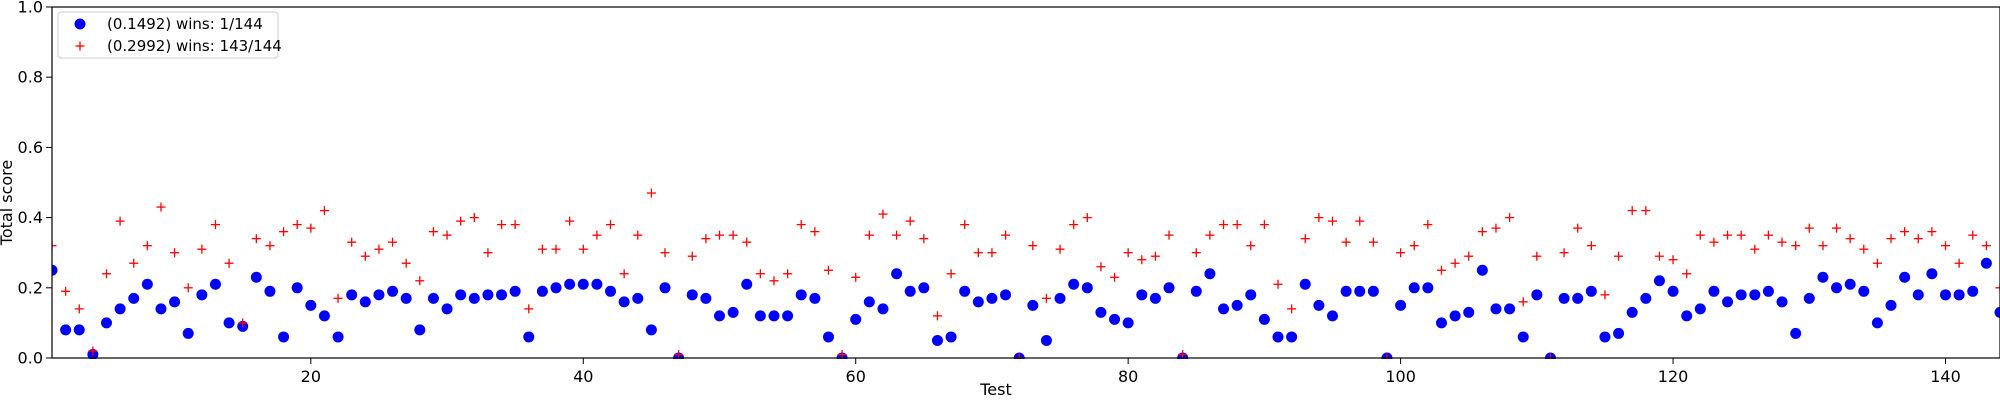  Describe the element at coordinates (80, 24) in the screenshot. I see `legend-marker-blue-circle` at that location.